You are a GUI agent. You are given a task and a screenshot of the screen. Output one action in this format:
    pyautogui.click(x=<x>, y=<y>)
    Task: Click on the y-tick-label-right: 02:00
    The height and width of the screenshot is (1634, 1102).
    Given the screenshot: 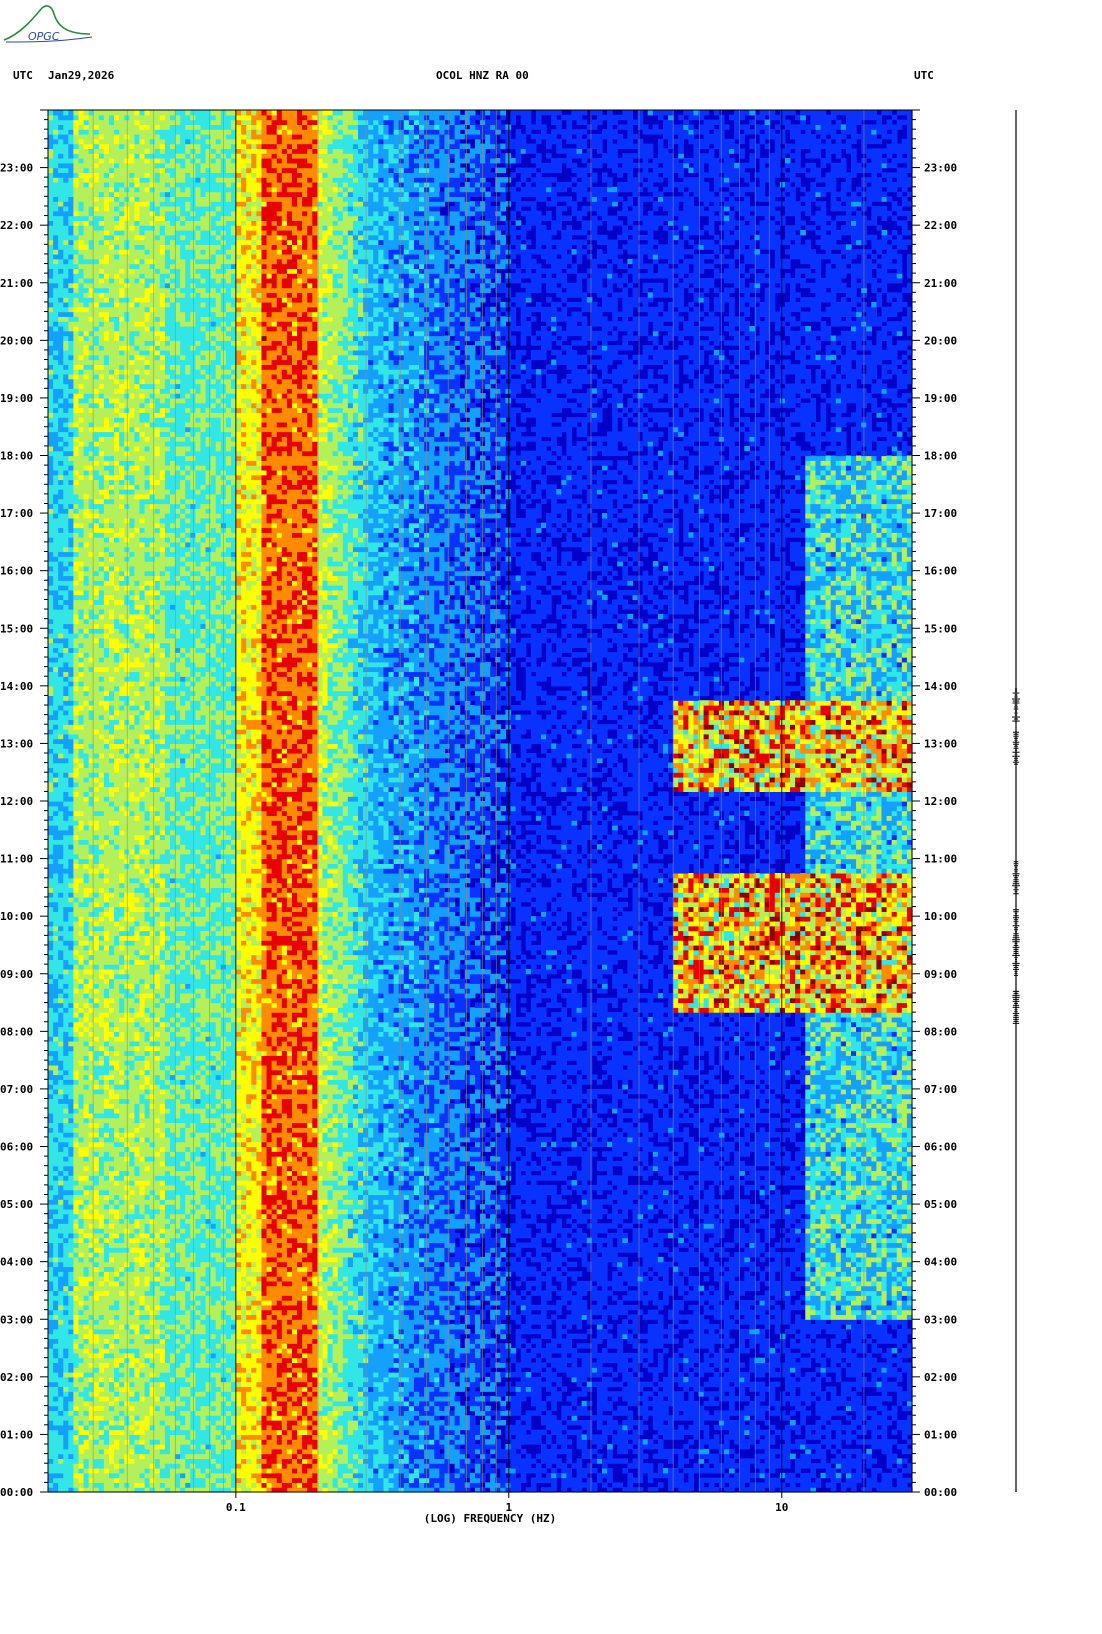 What is the action you would take?
    pyautogui.click(x=940, y=1377)
    